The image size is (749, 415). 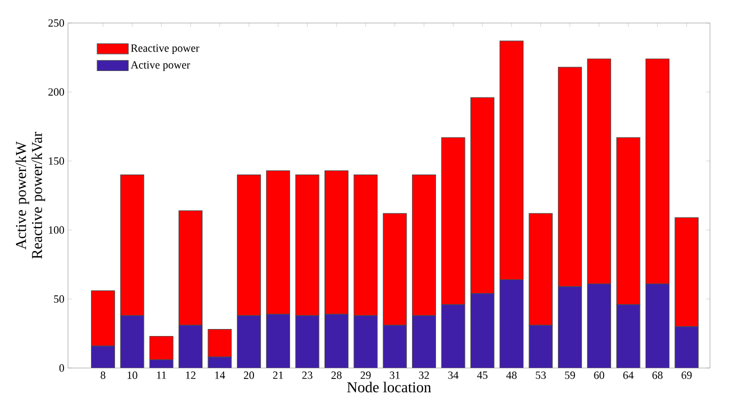 What do you see at coordinates (165, 49) in the screenshot?
I see `legend-label: Reactive power` at bounding box center [165, 49].